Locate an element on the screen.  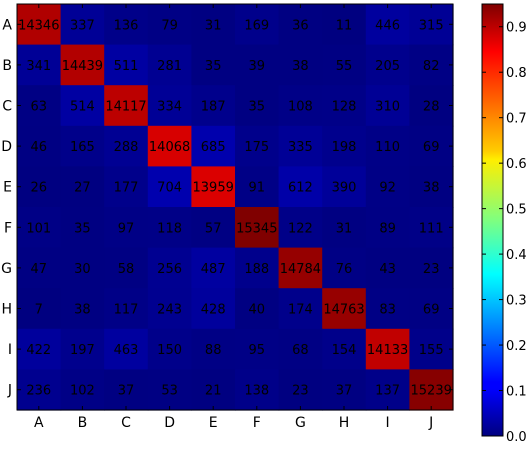
cell-value-label: 117 is located at coordinates (126, 310).